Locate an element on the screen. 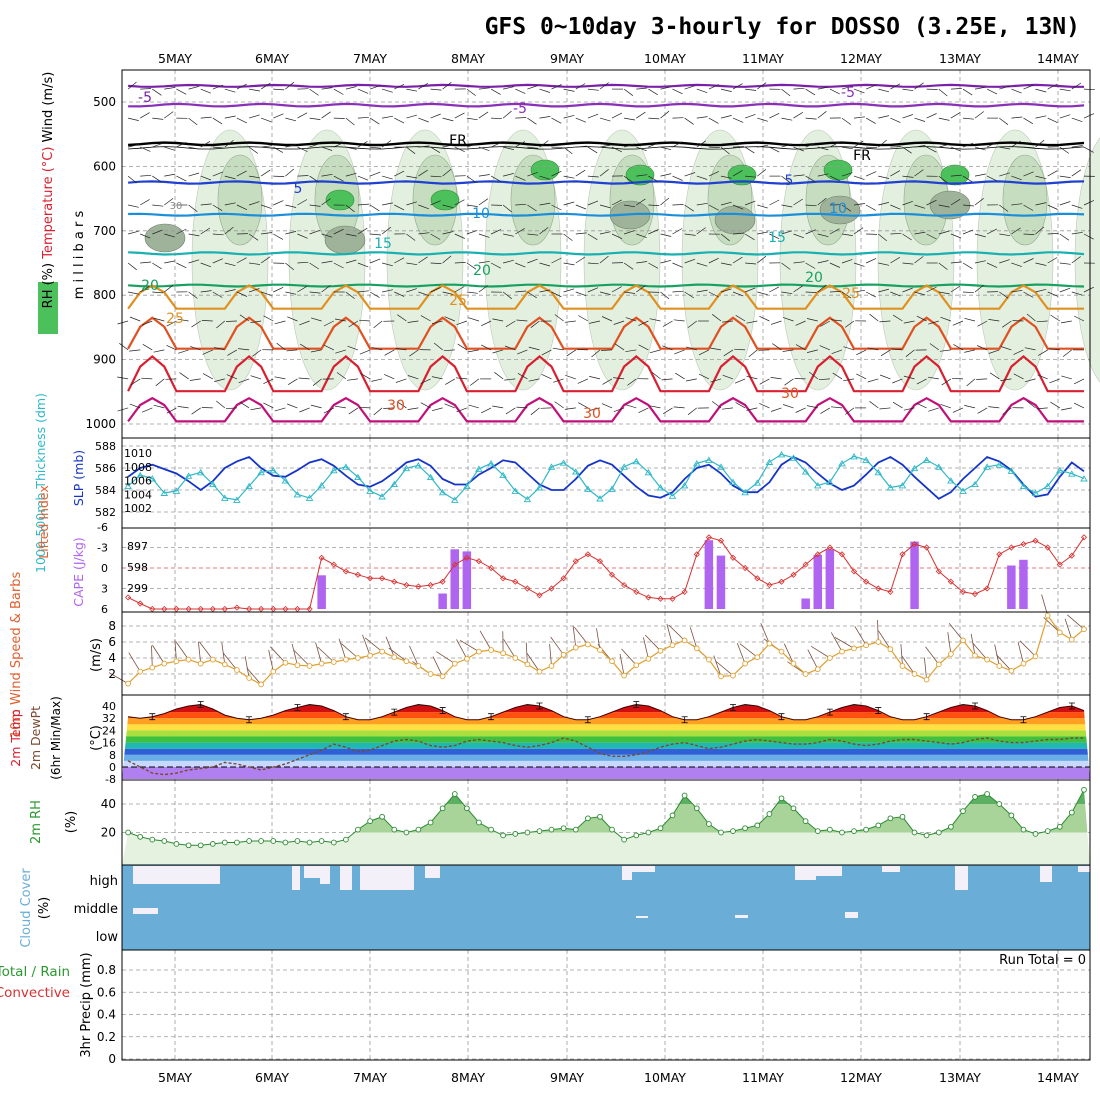 Image resolution: width=1100 pixels, height=1100 pixels. isotherm-label: FR is located at coordinates (862, 156).